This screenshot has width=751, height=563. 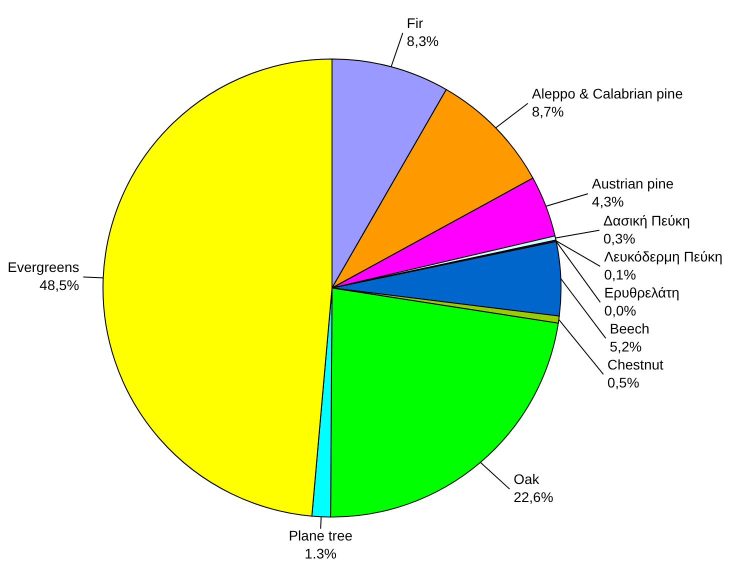 I want to click on data-label: 5,2%, so click(x=626, y=346).